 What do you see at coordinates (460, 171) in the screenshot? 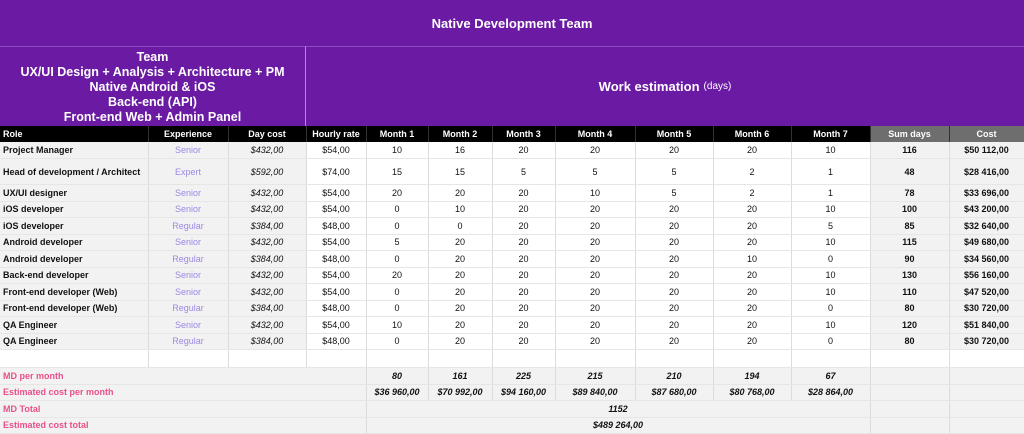
I see `month-2-cell: 15` at bounding box center [460, 171].